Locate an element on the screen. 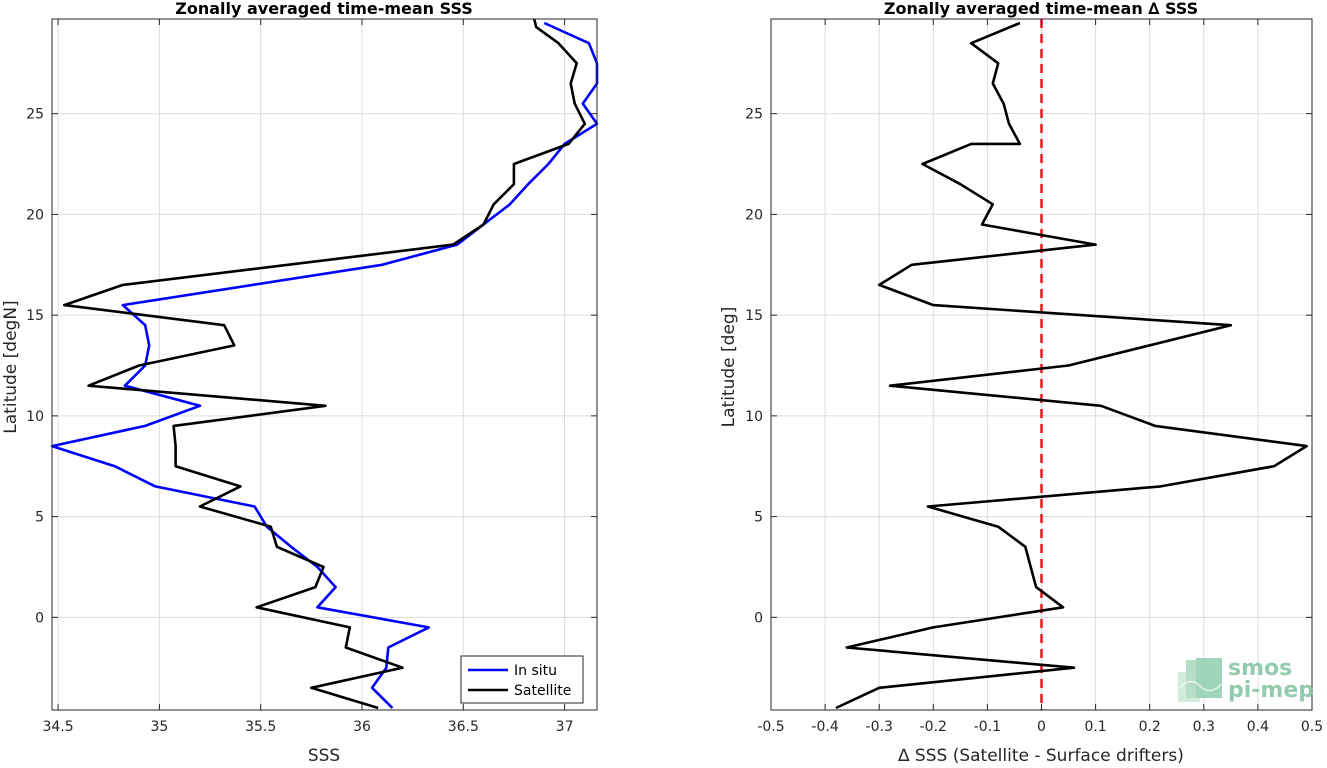 This screenshot has width=1327, height=768. delta-title: Zonally averaged time-mean ∆ SSS is located at coordinates (1041, 9).